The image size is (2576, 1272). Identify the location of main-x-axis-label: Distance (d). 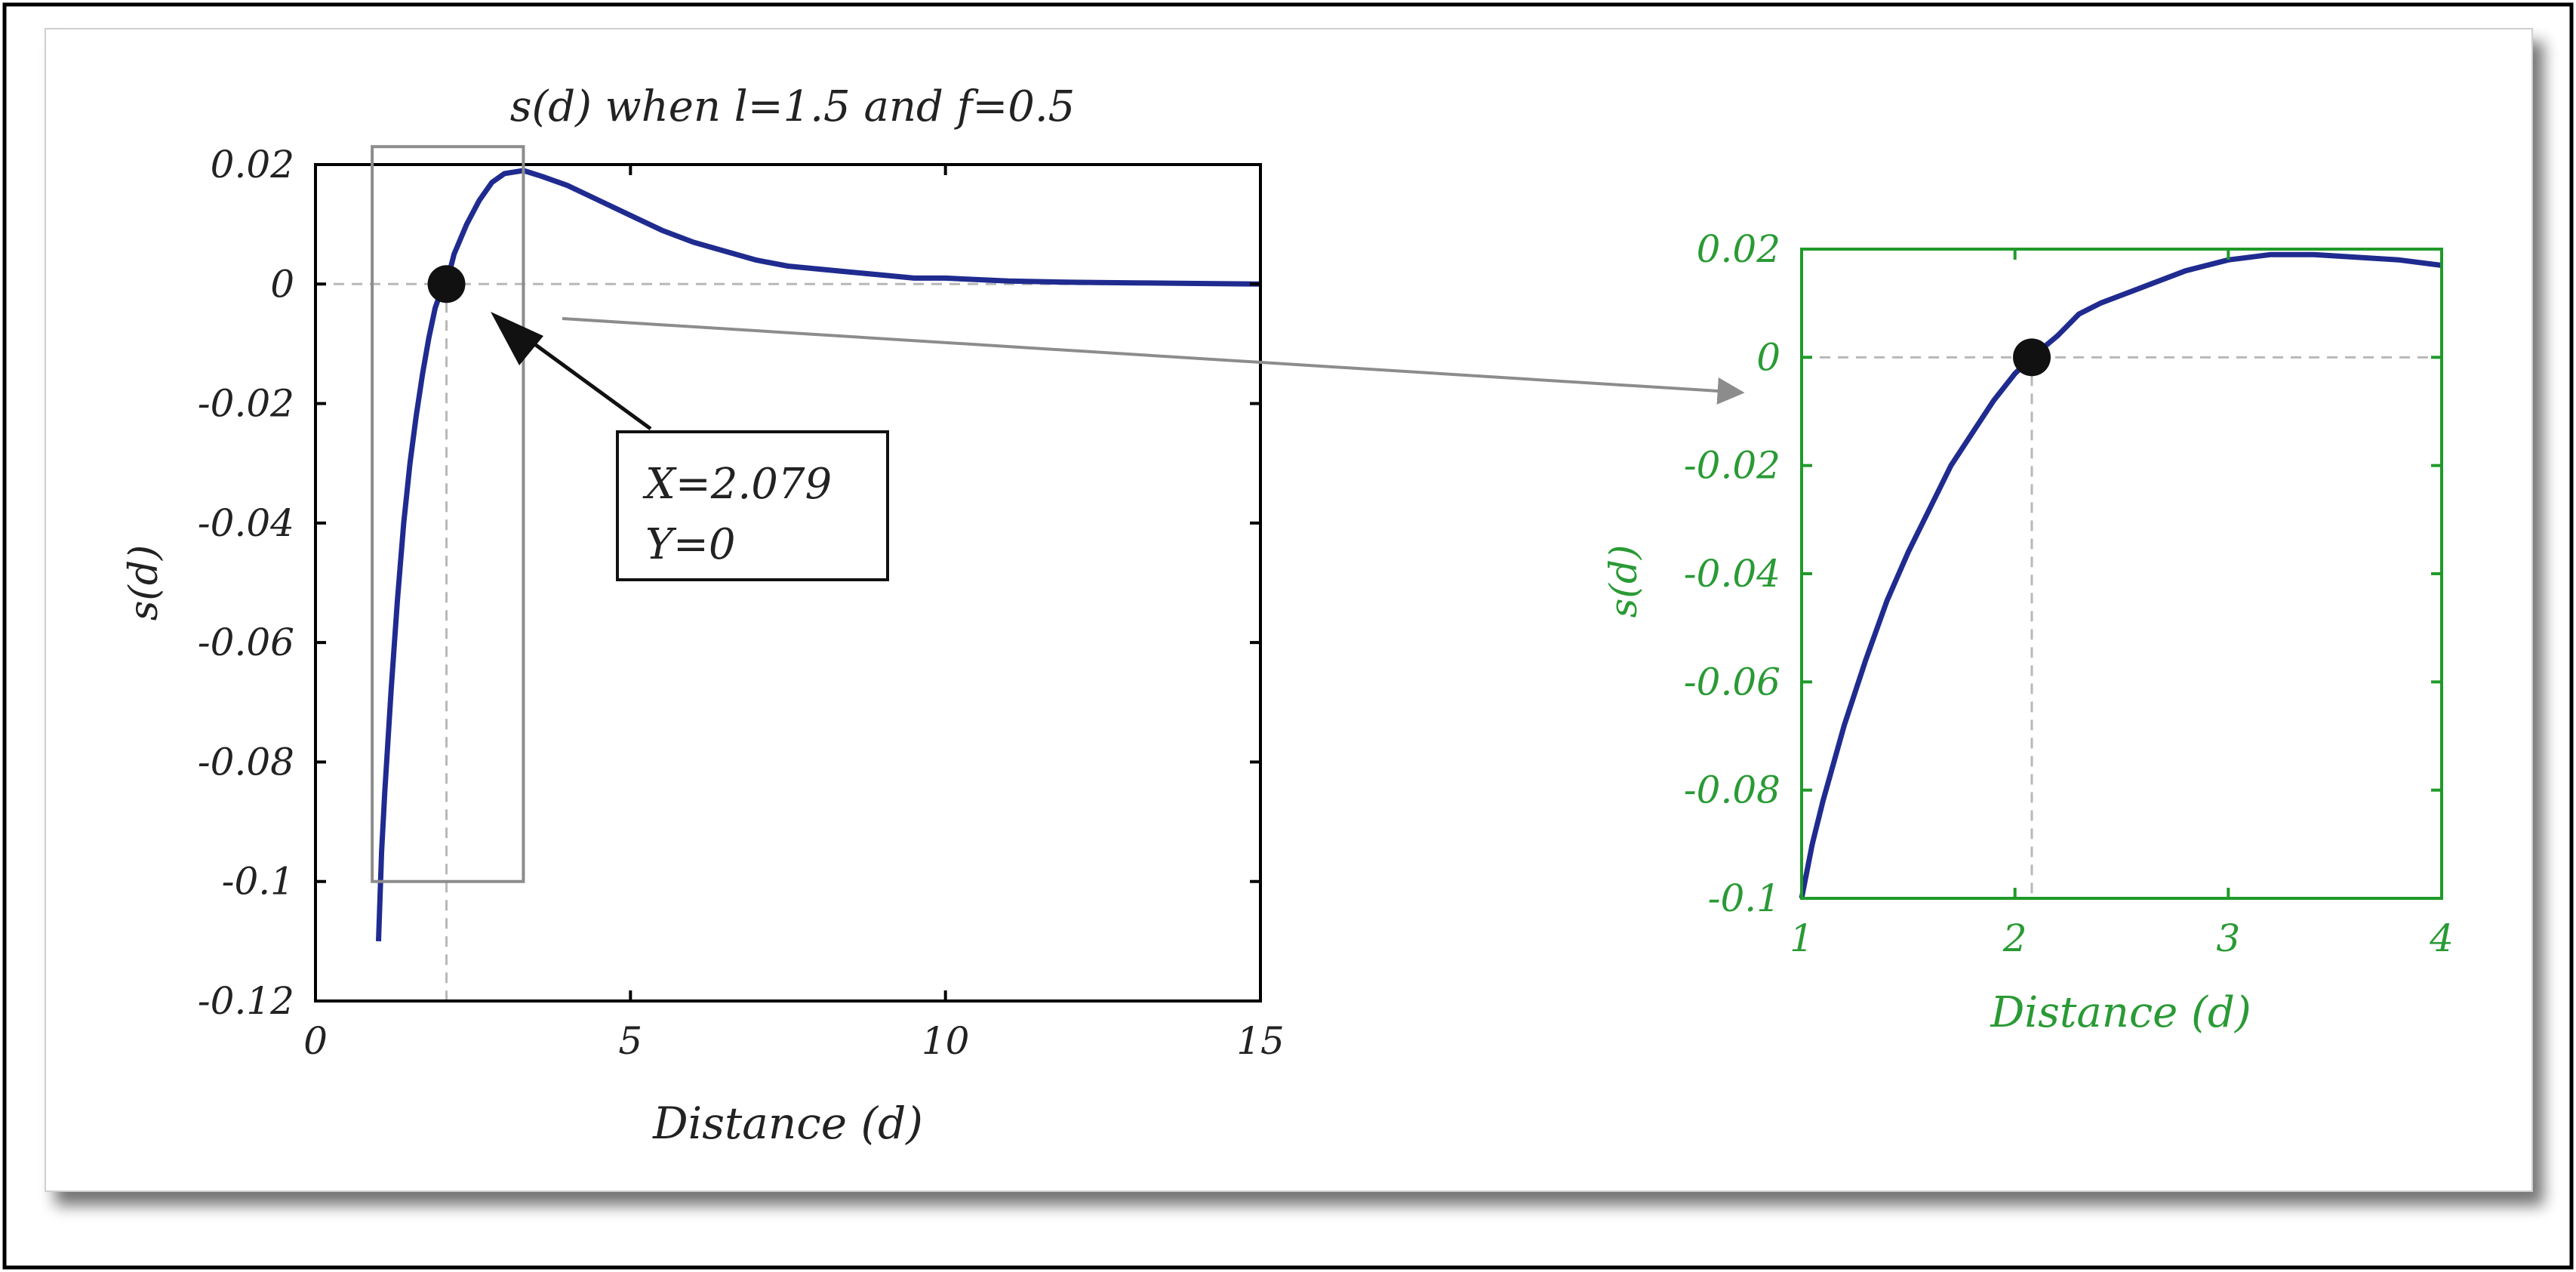
(787, 1123).